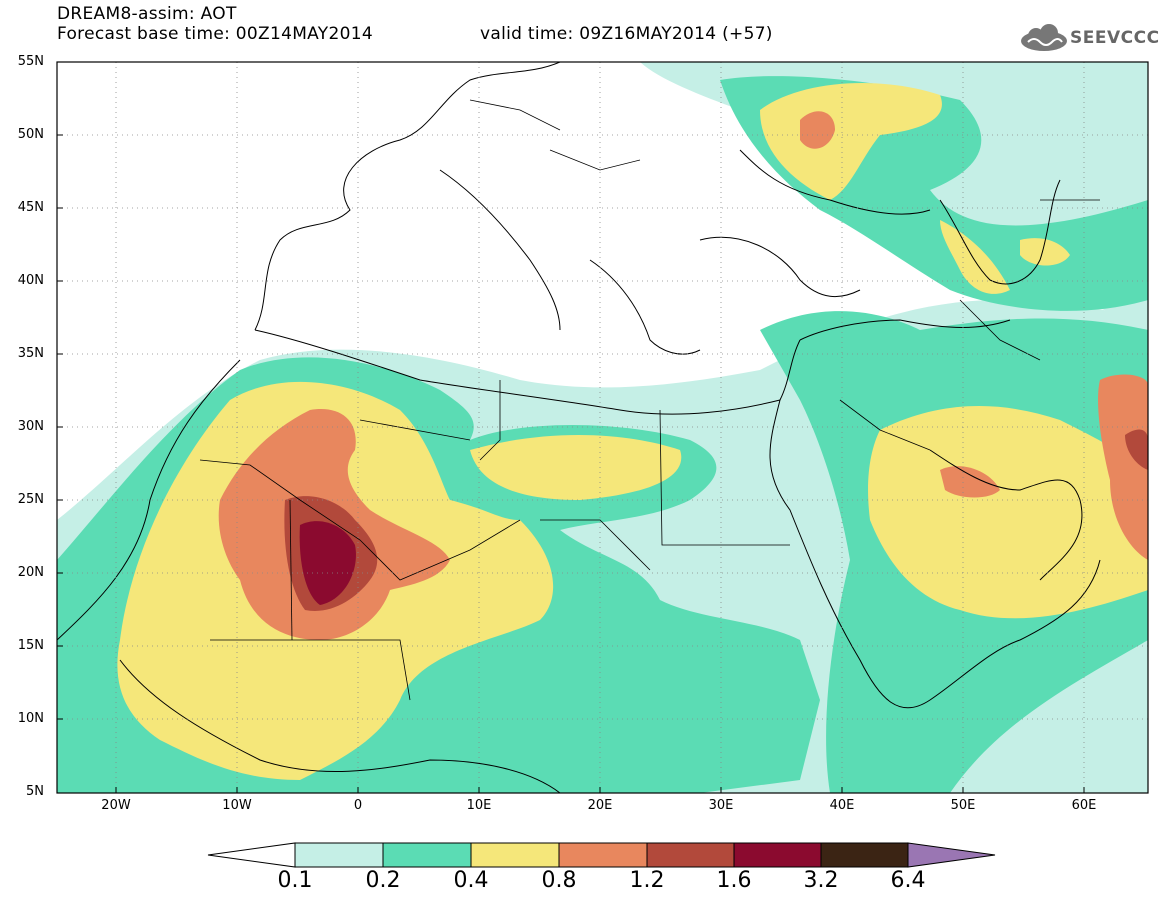 This screenshot has width=1165, height=905. I want to click on cloud-icon, so click(1044, 37).